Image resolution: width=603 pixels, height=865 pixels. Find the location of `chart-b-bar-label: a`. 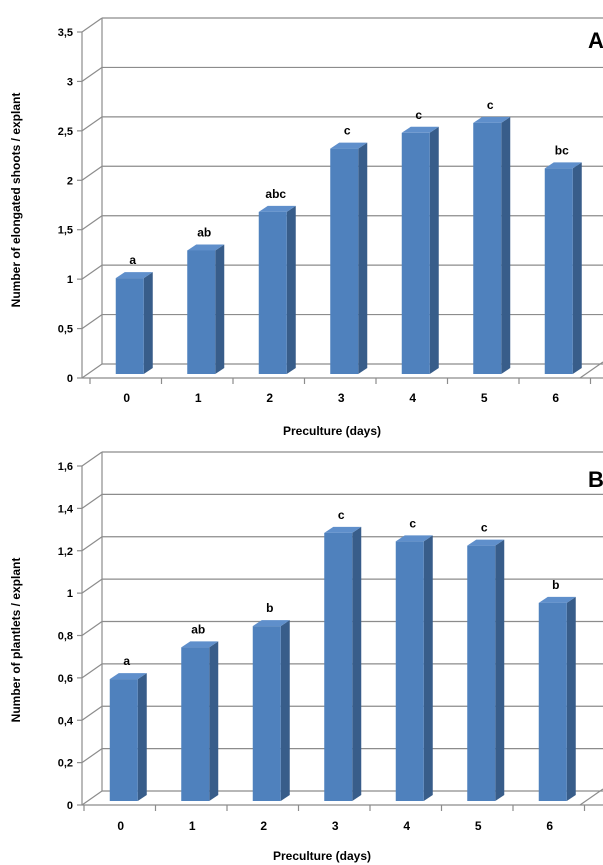

chart-b-bar-label: a is located at coordinates (126, 661).